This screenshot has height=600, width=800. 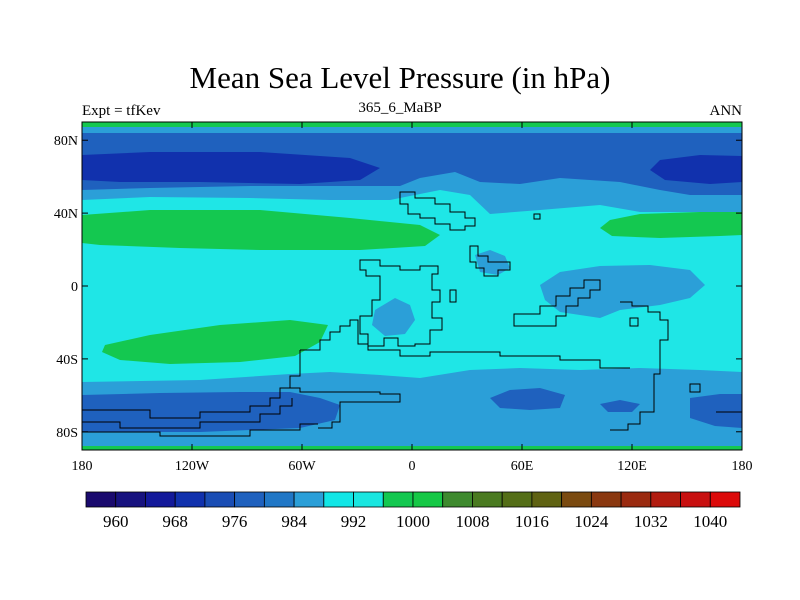 What do you see at coordinates (393, 317) in the screenshot?
I see `field-equatorial-patch` at bounding box center [393, 317].